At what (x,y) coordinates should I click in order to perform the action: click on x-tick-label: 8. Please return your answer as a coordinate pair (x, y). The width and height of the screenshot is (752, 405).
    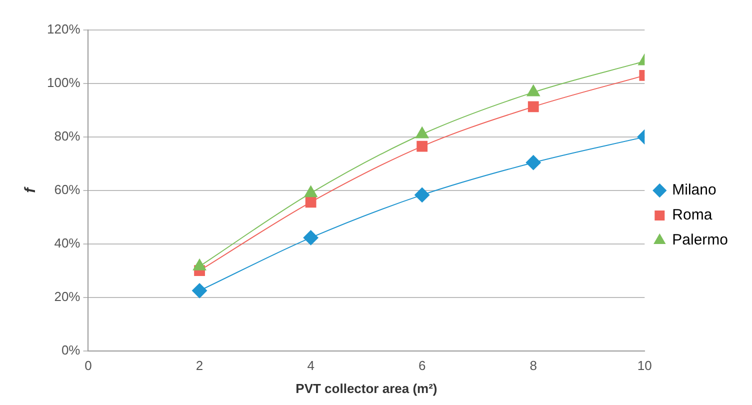
    Looking at the image, I should click on (533, 366).